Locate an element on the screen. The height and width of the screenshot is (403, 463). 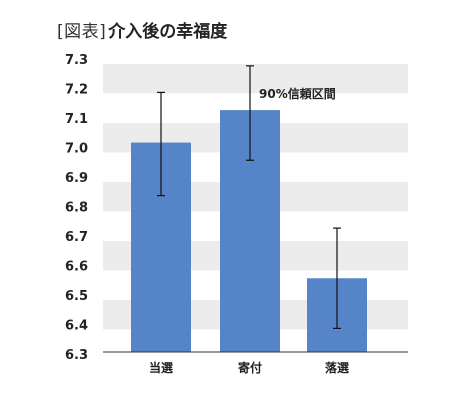
grid-band is located at coordinates (255, 79).